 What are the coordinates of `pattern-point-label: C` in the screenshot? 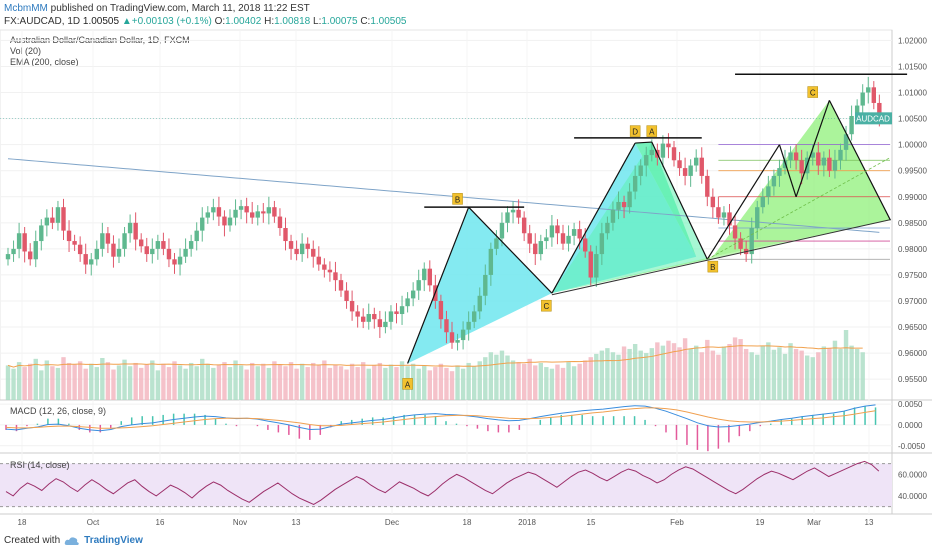 It's located at (546, 305).